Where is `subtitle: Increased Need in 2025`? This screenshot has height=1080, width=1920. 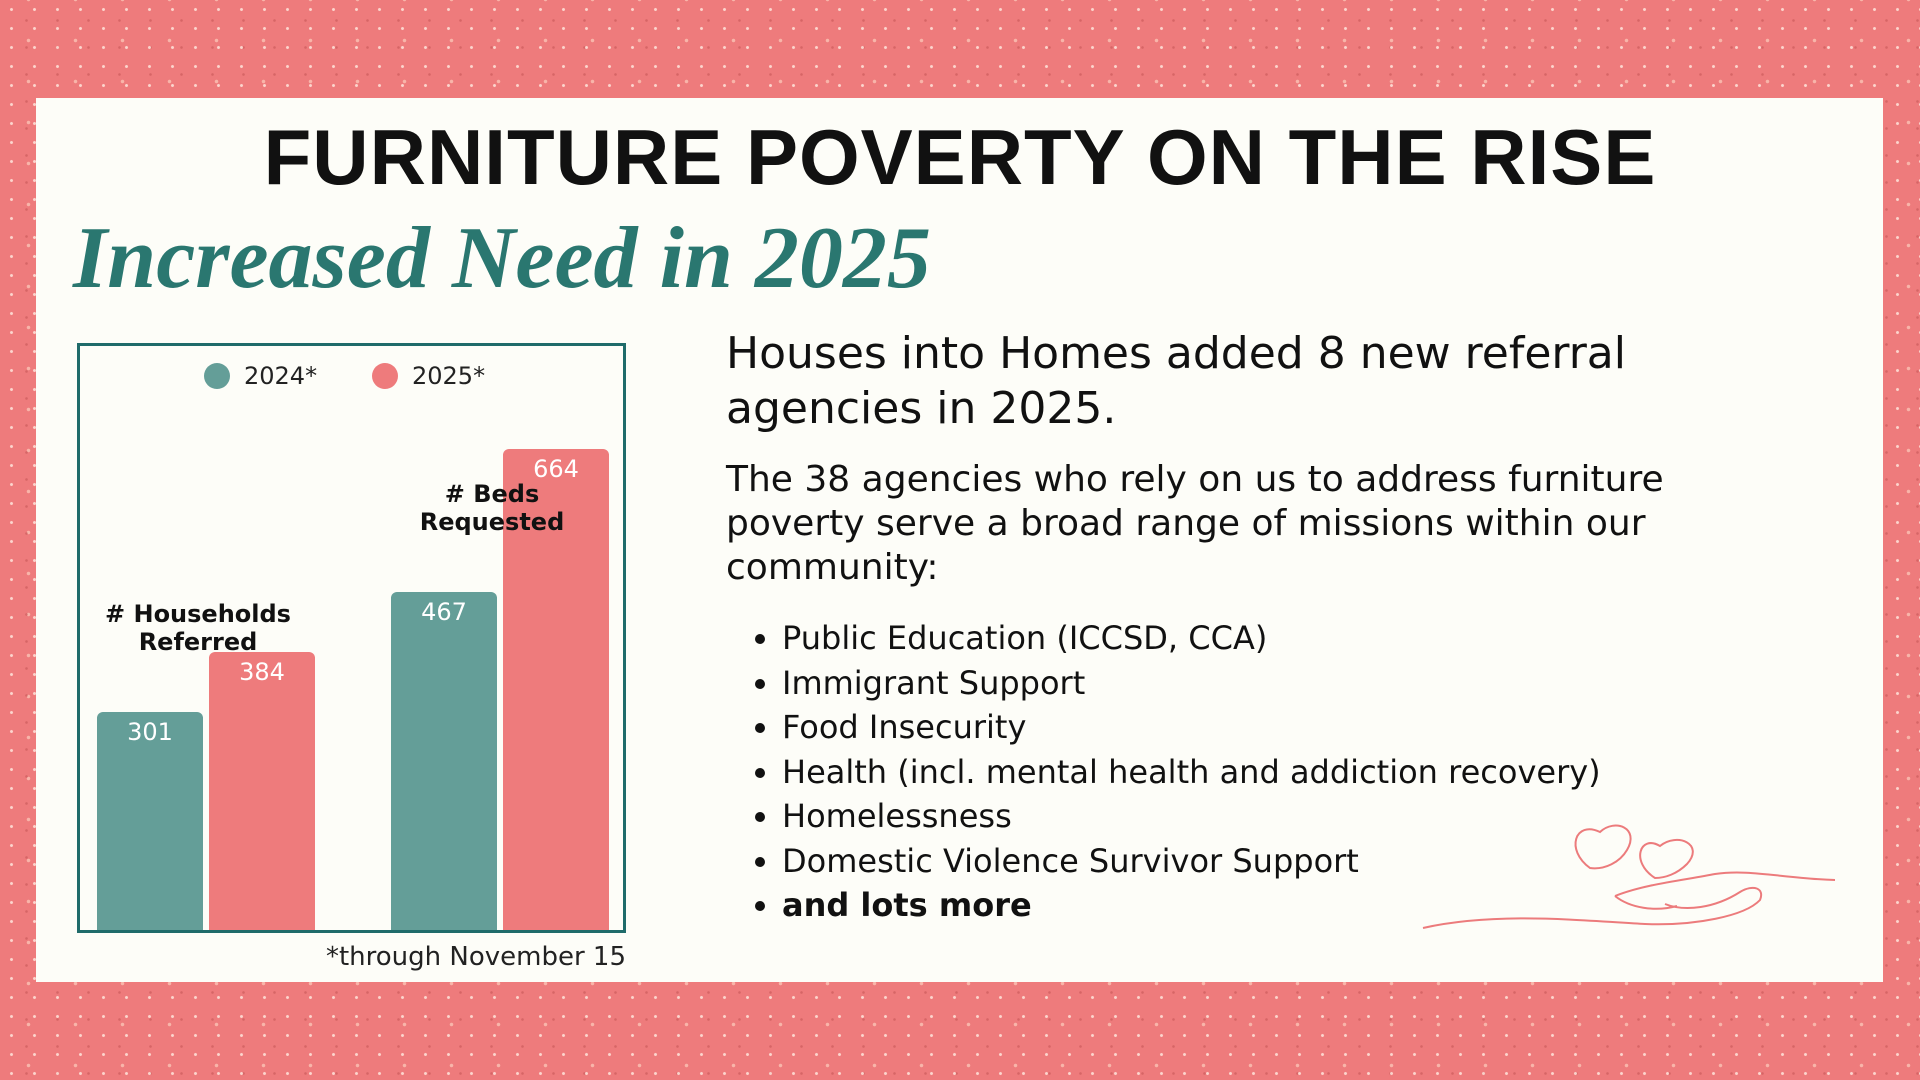
subtitle: Increased Need in 2025 is located at coordinates (502, 258).